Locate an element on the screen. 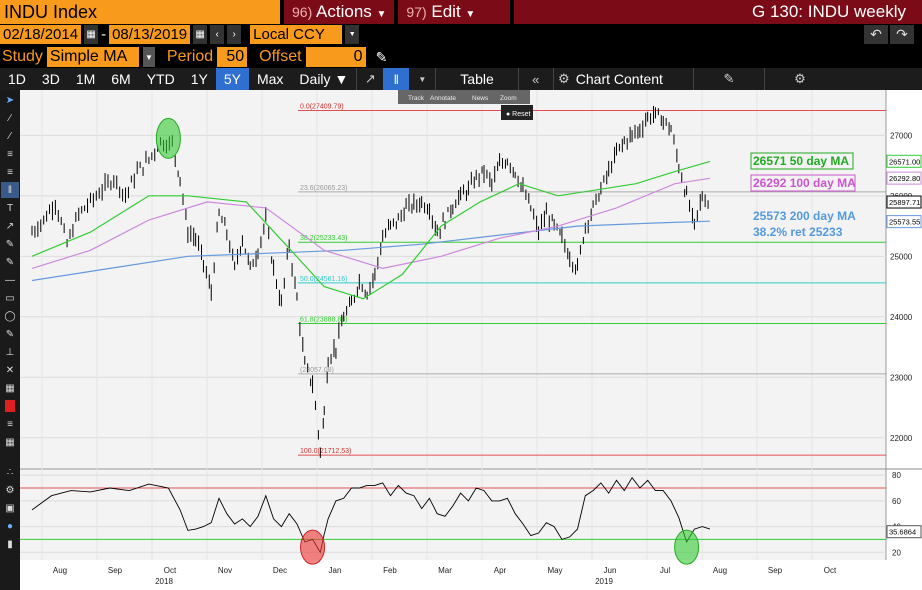  chevron-right-icon: › is located at coordinates (234, 34).